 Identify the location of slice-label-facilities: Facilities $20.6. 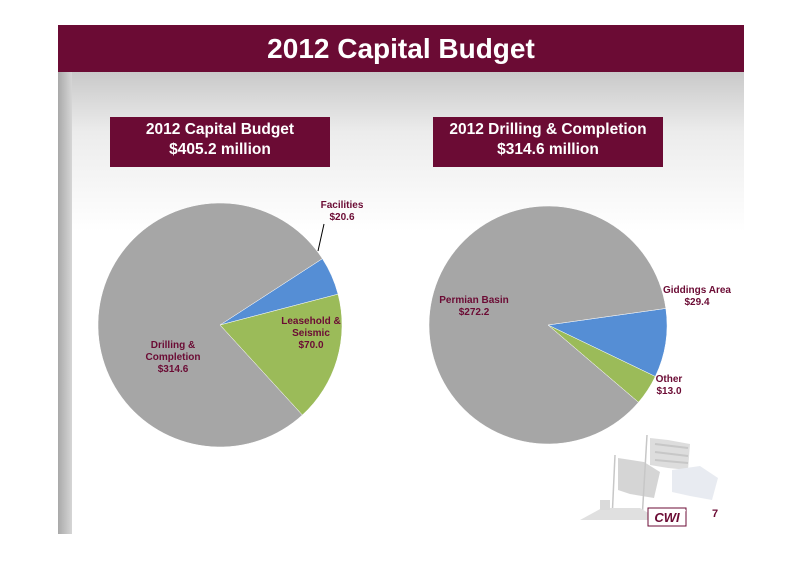
(342, 211).